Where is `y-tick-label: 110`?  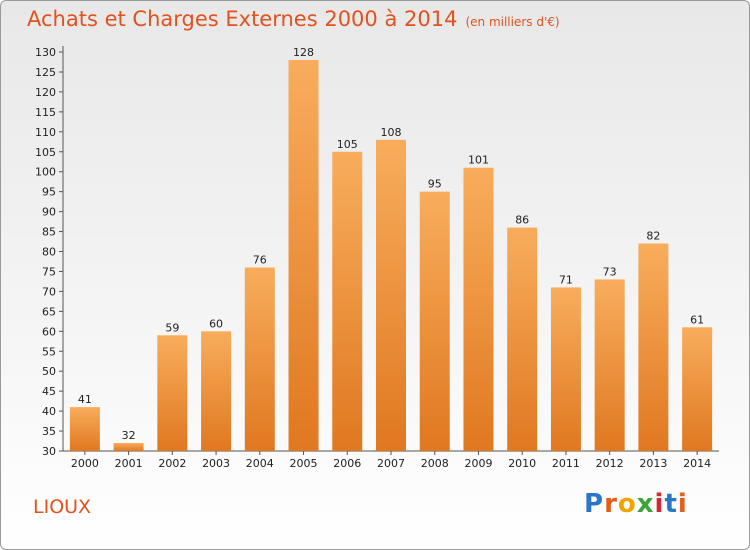 y-tick-label: 110 is located at coordinates (45, 132).